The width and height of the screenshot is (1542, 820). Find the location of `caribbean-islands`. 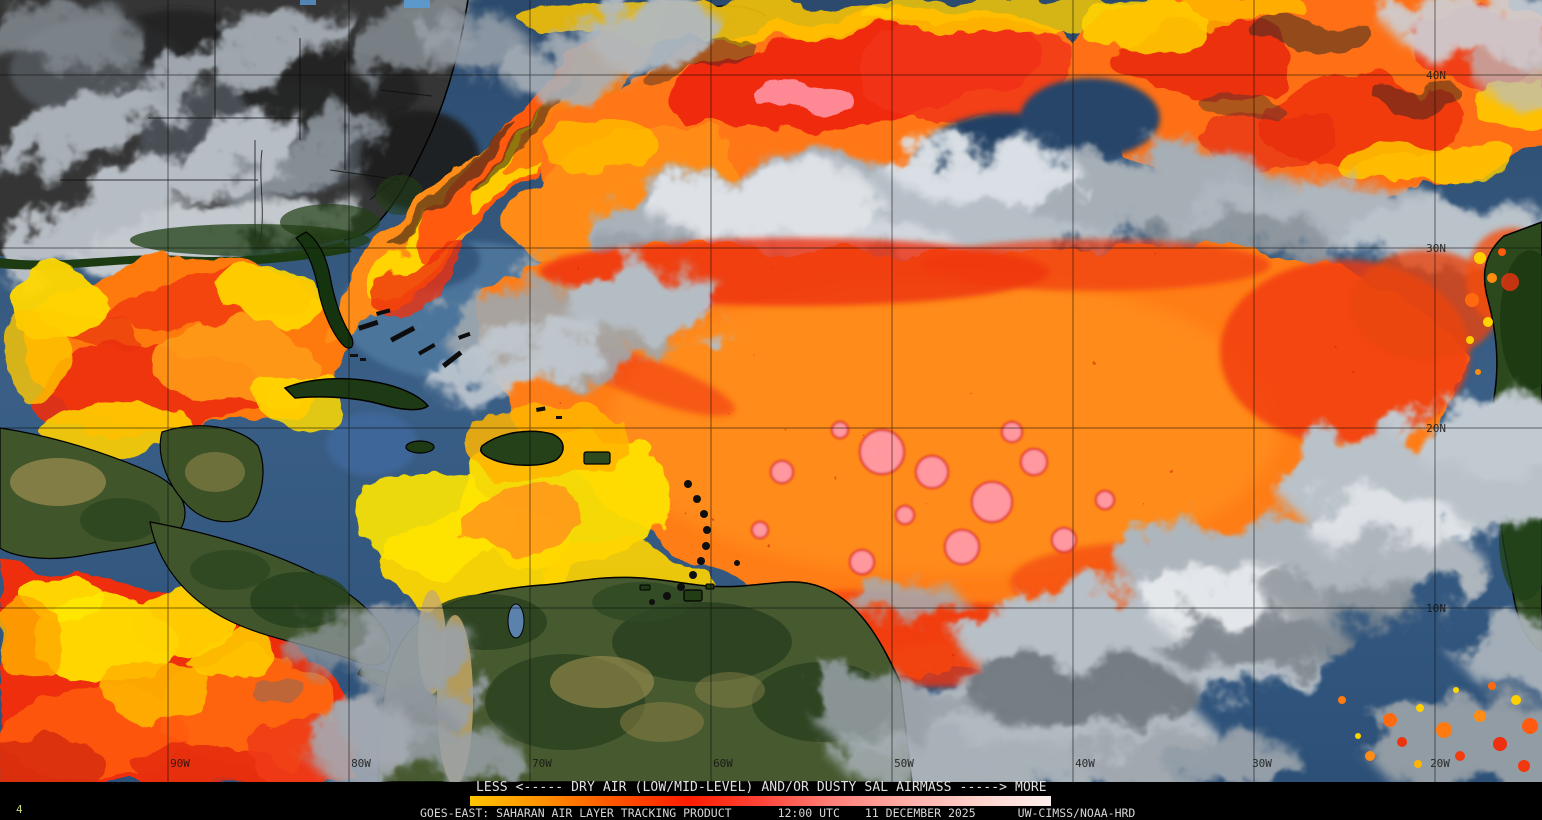

caribbean-islands is located at coordinates (511, 456).